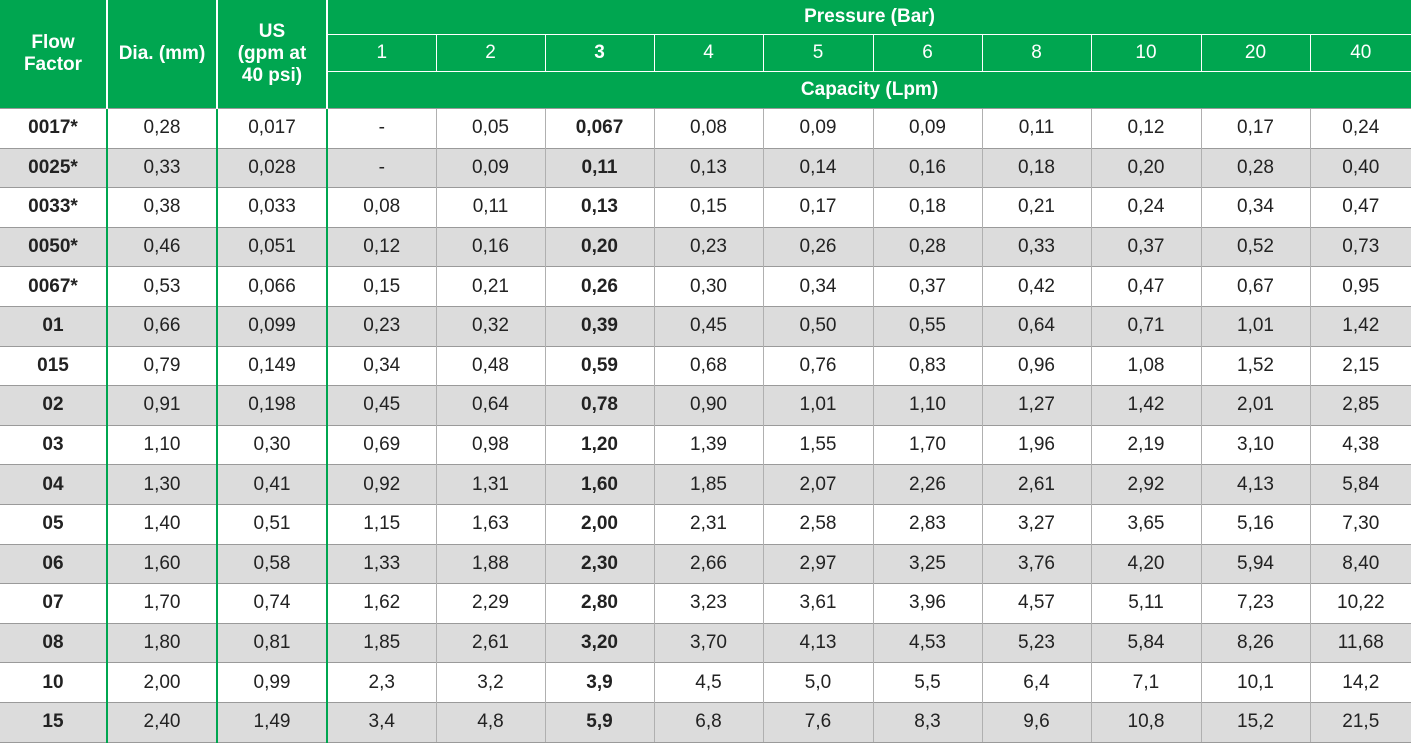 The width and height of the screenshot is (1411, 743). Describe the element at coordinates (381, 405) in the screenshot. I see `capacity-cell: 0,45` at that location.